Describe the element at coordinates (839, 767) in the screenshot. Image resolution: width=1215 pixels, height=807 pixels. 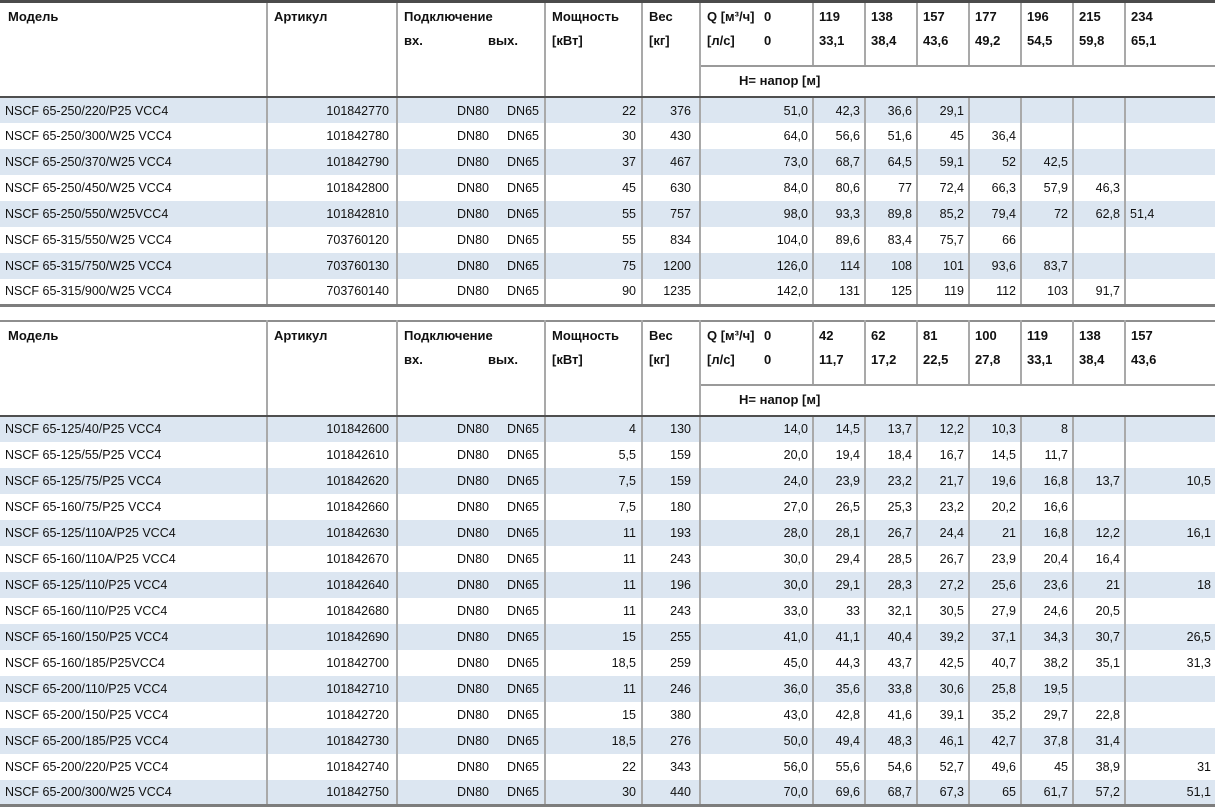
I see `head-value-cell: 55,6` at that location.